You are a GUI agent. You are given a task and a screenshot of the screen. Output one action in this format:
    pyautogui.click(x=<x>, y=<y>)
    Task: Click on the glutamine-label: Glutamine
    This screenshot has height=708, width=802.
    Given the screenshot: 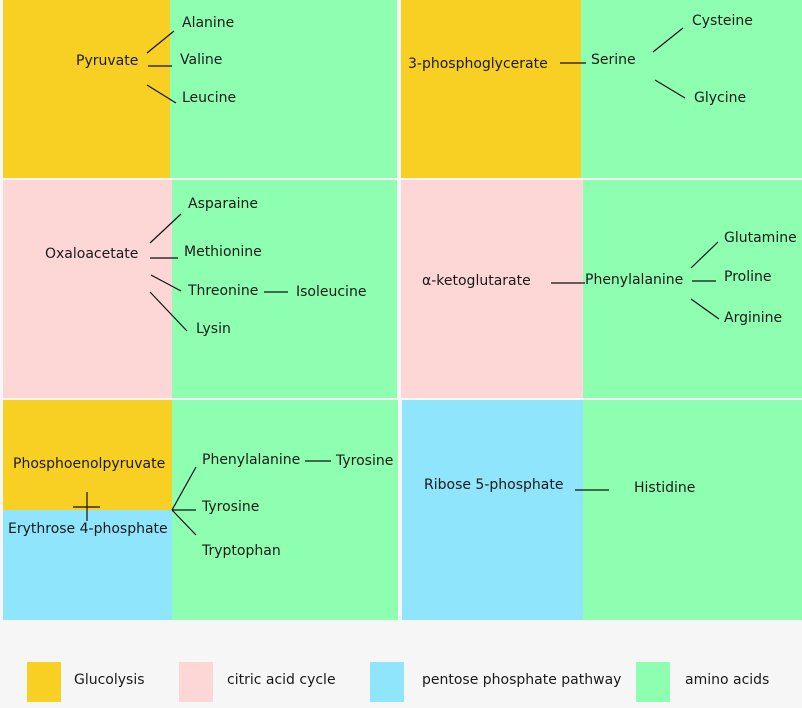 What is the action you would take?
    pyautogui.click(x=760, y=238)
    